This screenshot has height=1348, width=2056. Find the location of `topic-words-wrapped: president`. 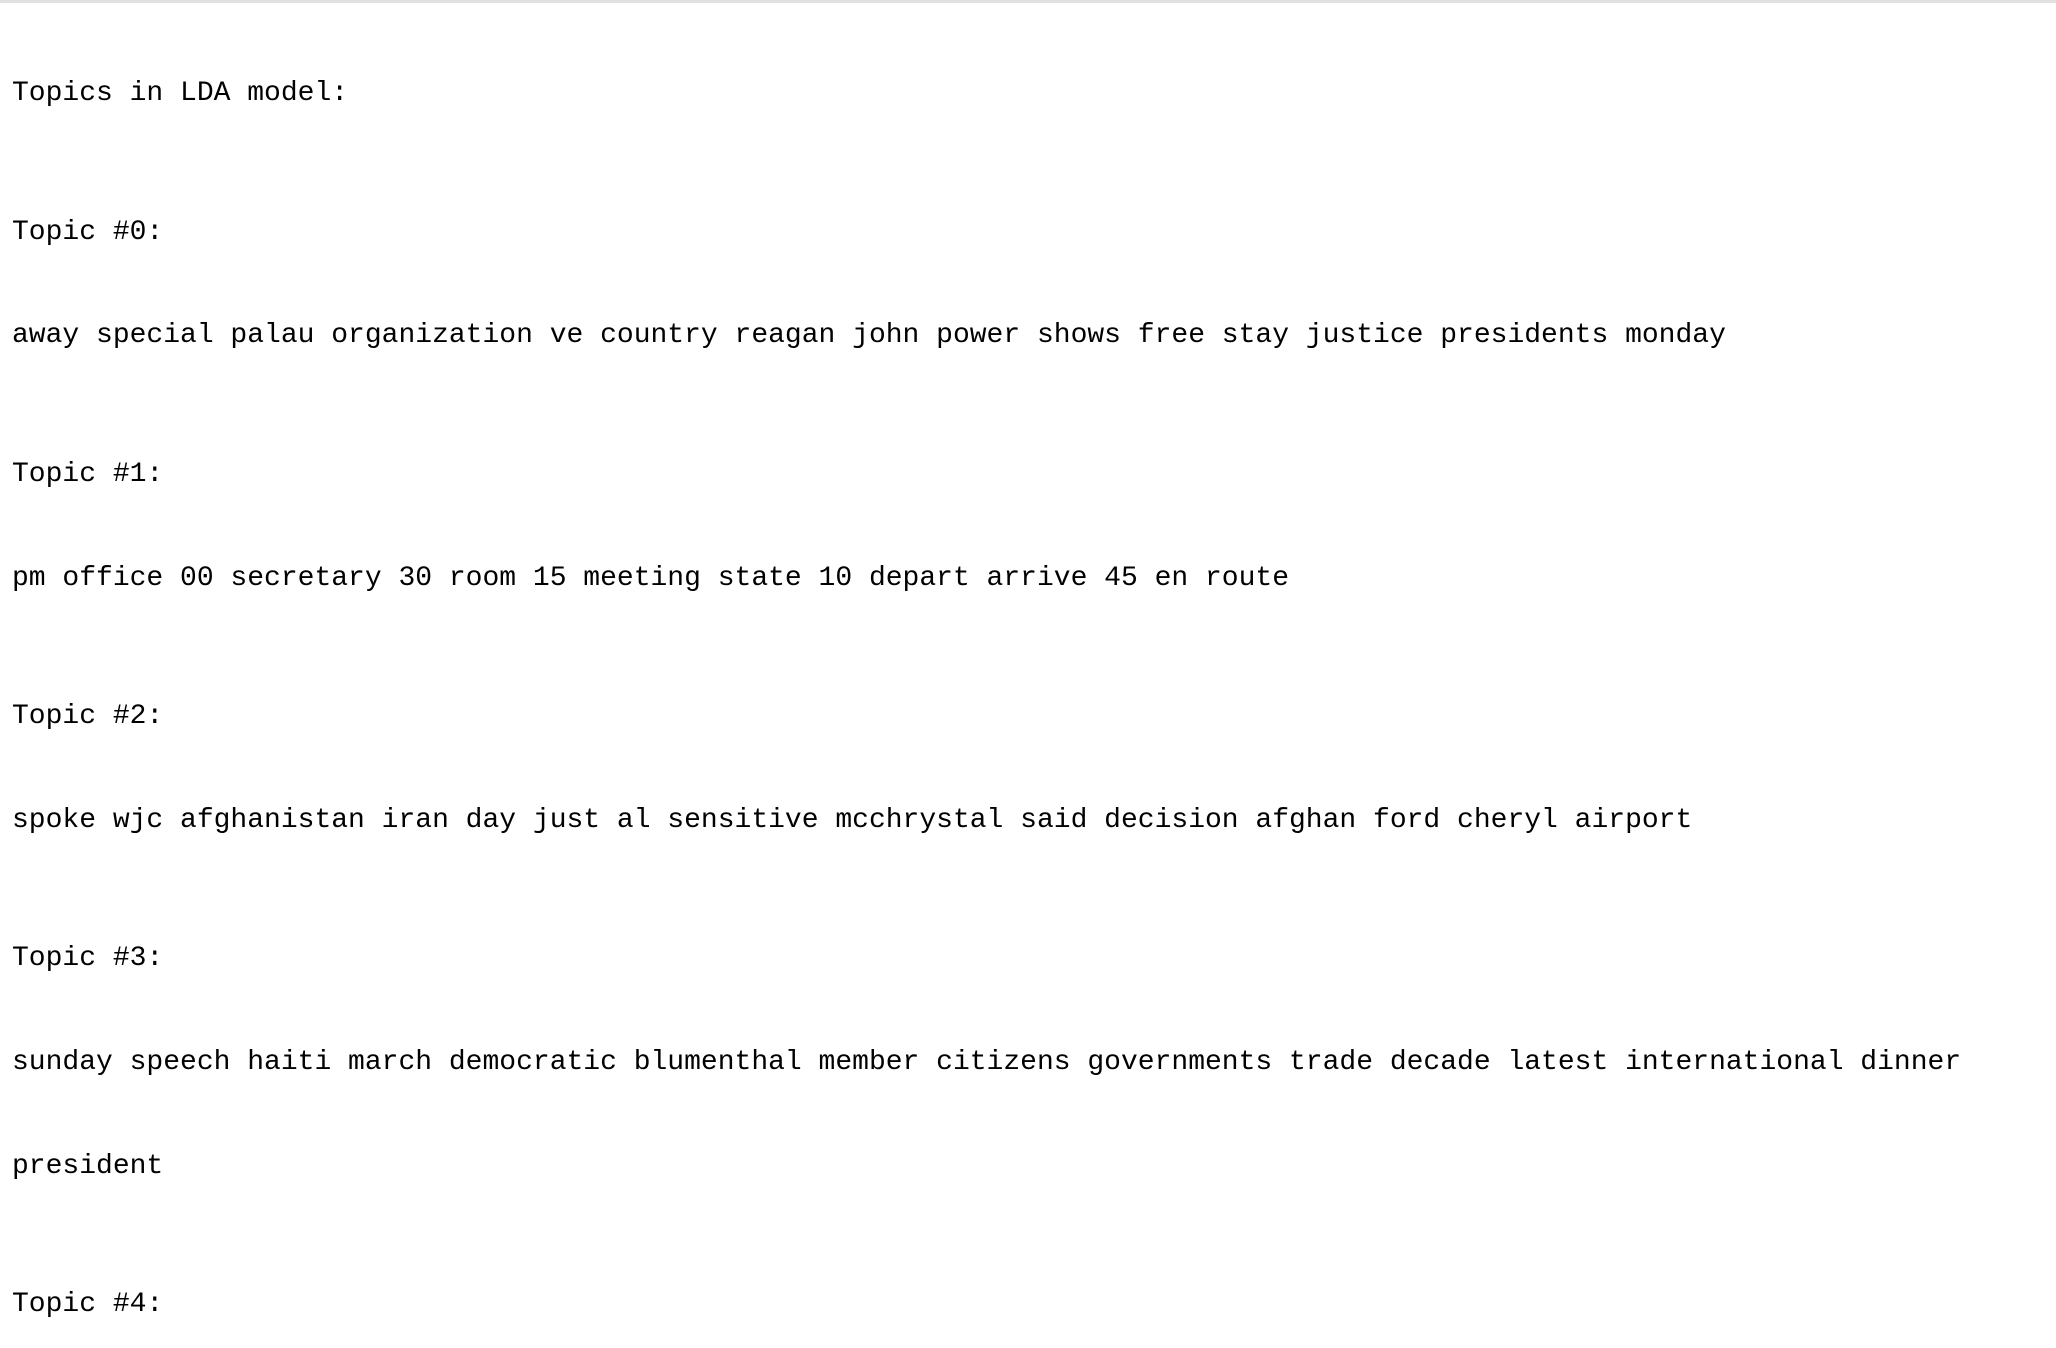

topic-words-wrapped: president is located at coordinates (88, 1166).